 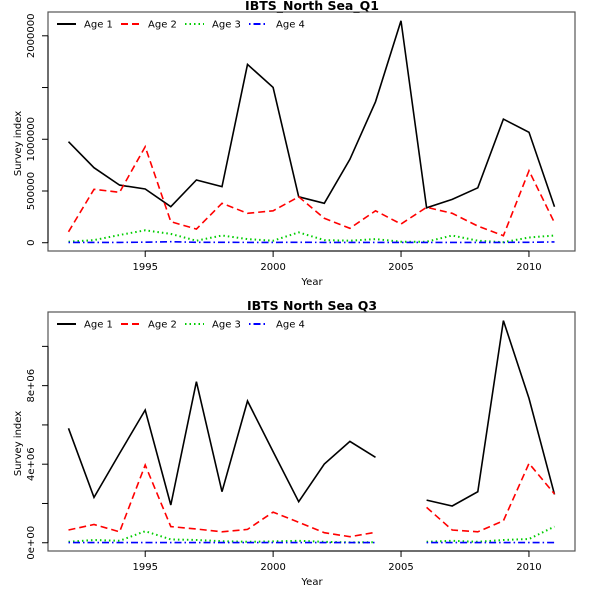 I want to click on y-tick-label: 0e+00, so click(x=31, y=543).